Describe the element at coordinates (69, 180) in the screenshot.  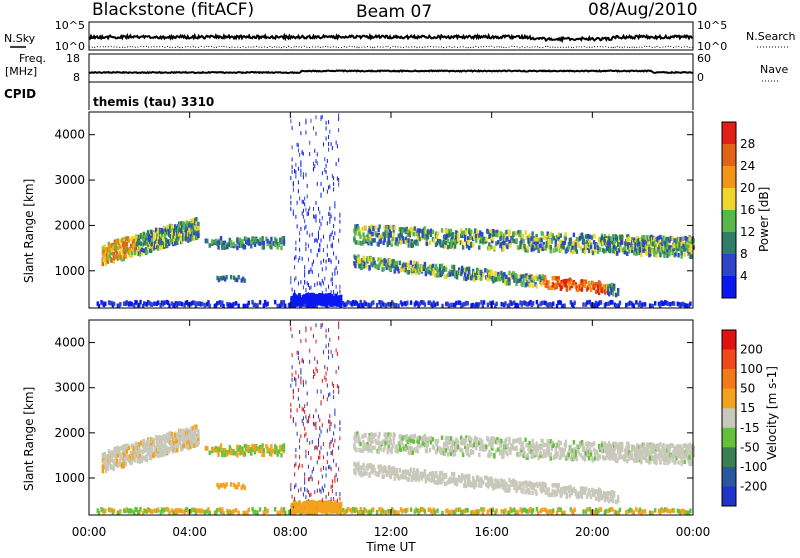
I see `y-tick-label: 3000` at that location.